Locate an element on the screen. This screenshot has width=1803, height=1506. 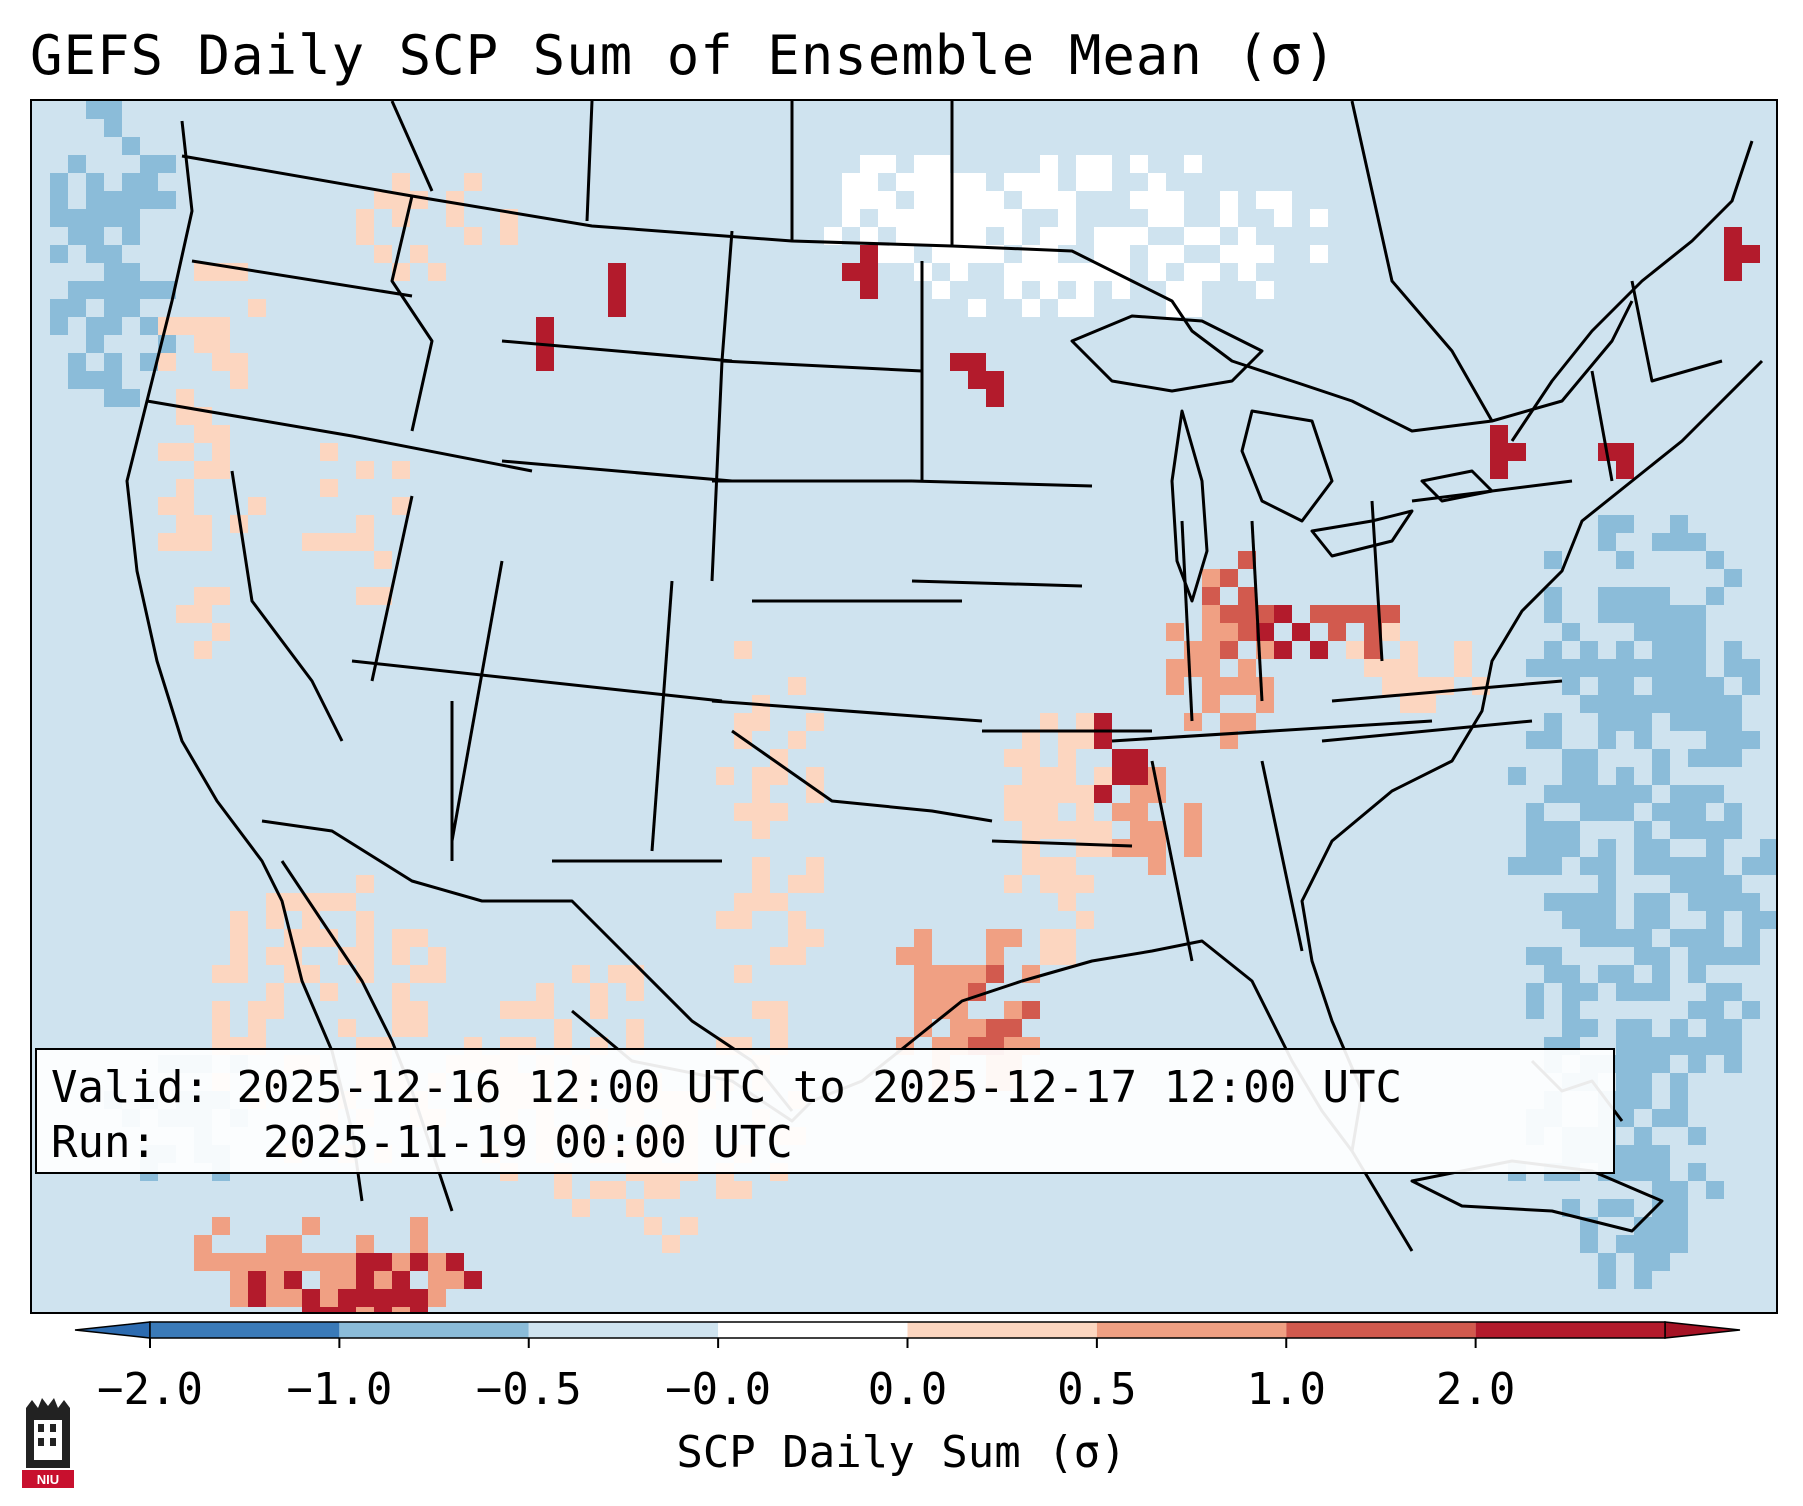
state-border-al-ga is located at coordinates (1282, 856).